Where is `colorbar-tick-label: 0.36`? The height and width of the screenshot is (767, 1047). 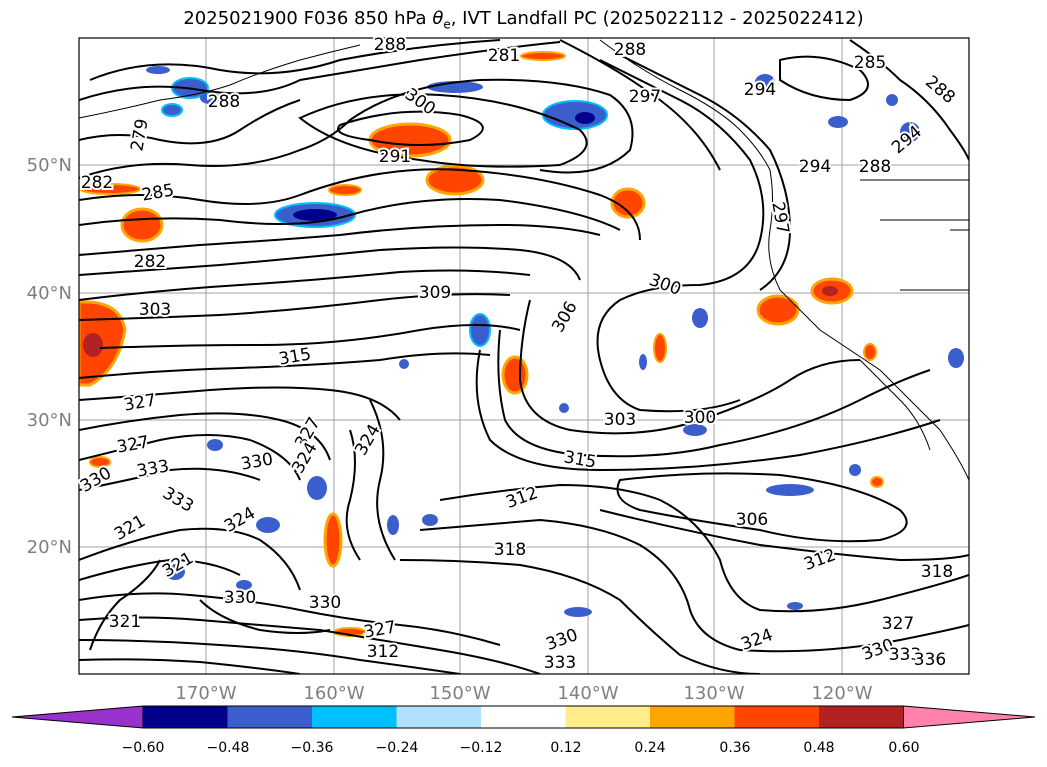 colorbar-tick-label: 0.36 is located at coordinates (734, 748).